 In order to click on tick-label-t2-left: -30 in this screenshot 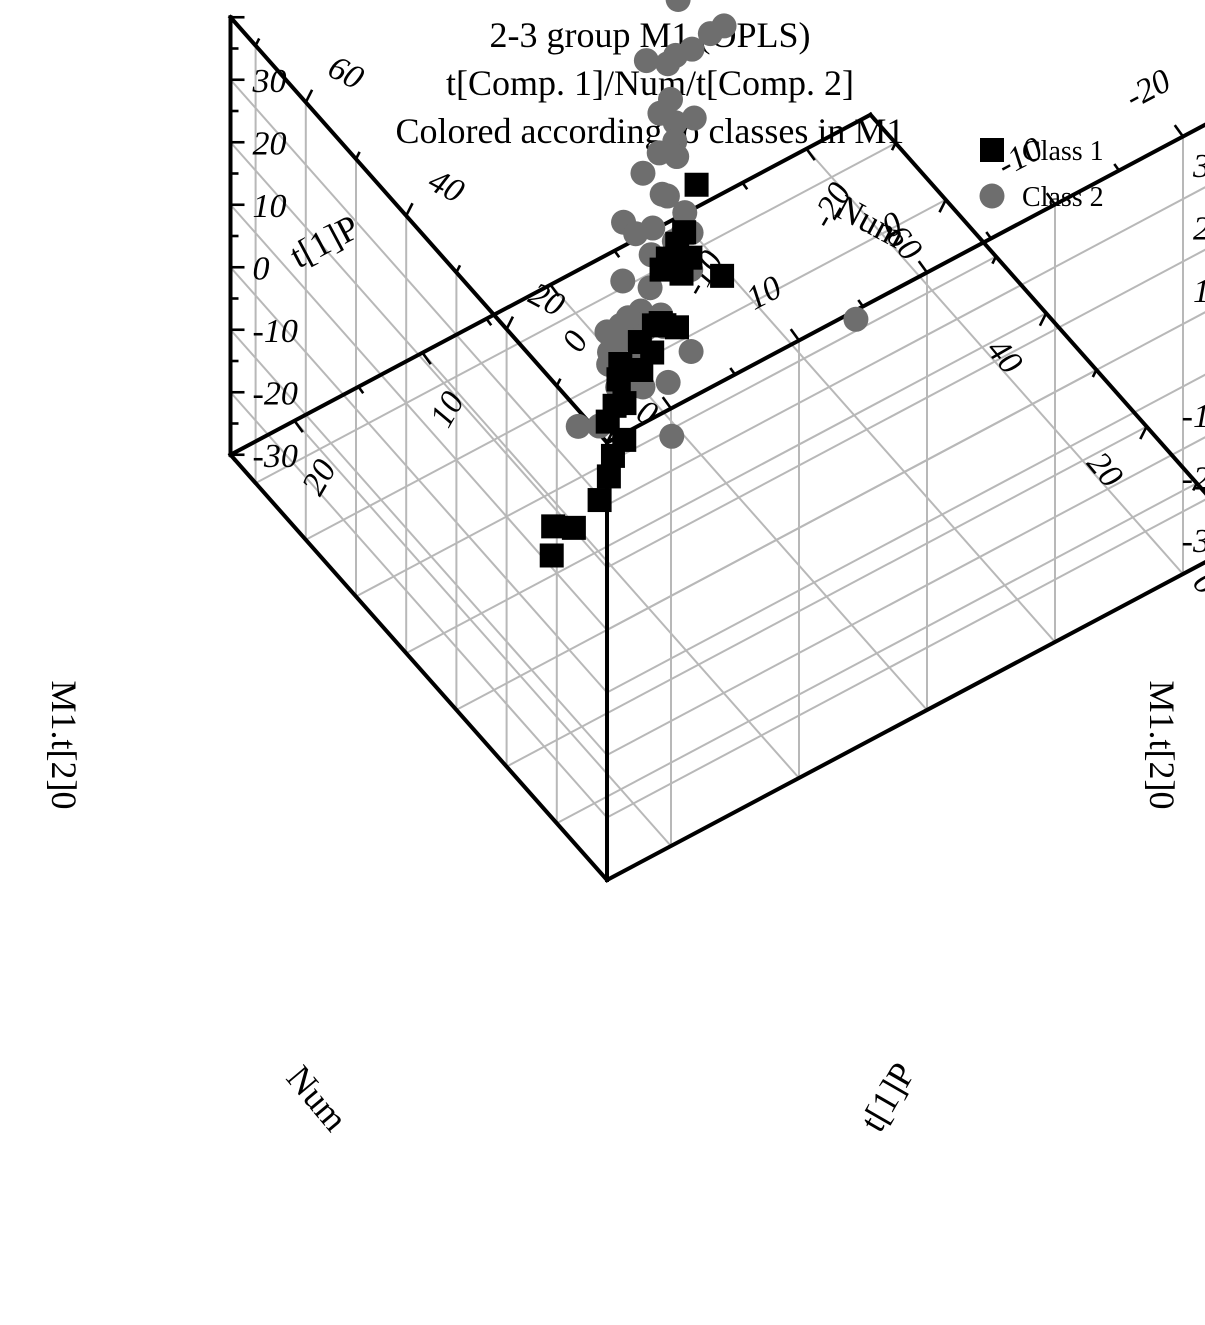, I will do `click(1193, 541)`.